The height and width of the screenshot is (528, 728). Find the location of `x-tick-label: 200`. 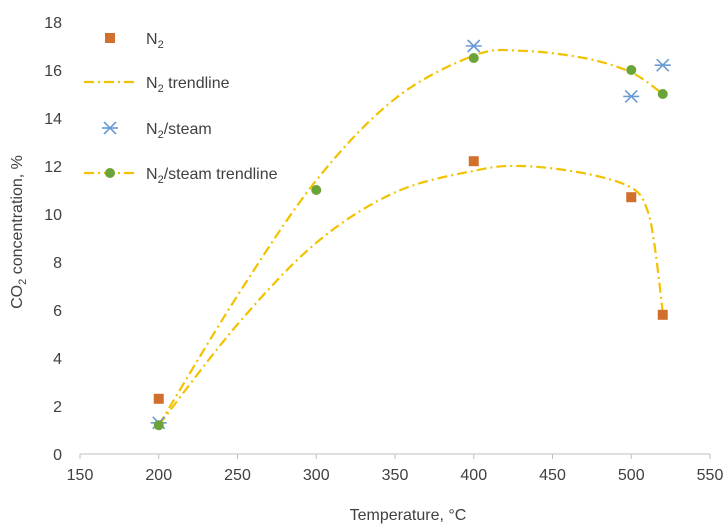

x-tick-label: 200 is located at coordinates (158, 475).